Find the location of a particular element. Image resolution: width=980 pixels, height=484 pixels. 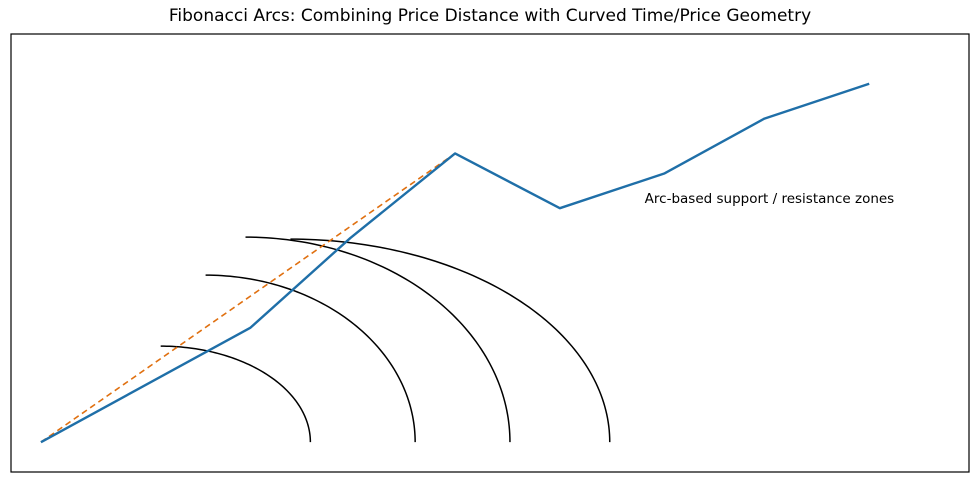

annotations-layer: Arc-based support / resistance zones is located at coordinates (770, 199).